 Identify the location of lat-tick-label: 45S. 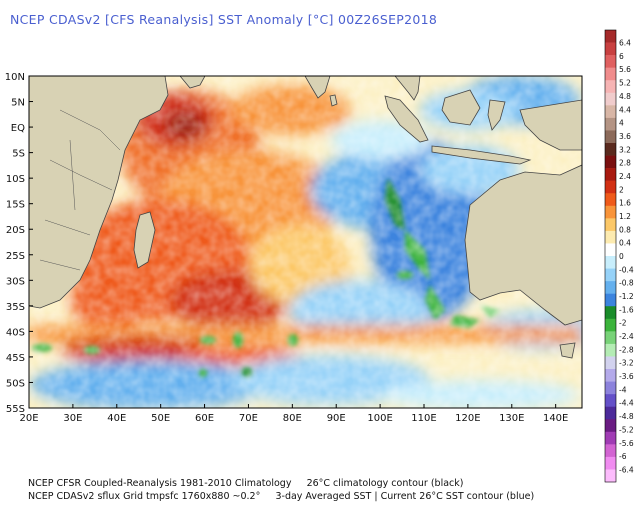
(15, 358).